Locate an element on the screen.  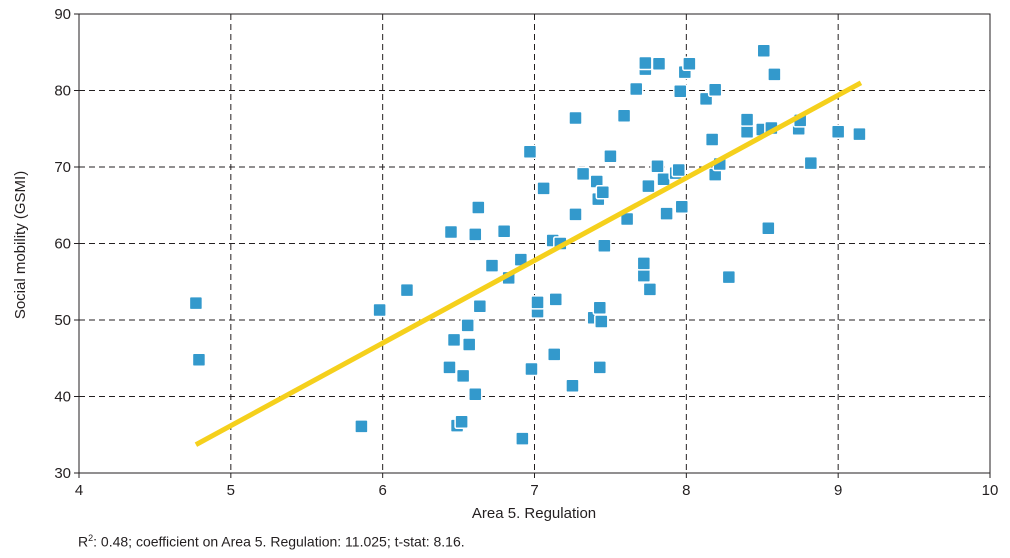
x-tick-label: 6 is located at coordinates (382, 490).